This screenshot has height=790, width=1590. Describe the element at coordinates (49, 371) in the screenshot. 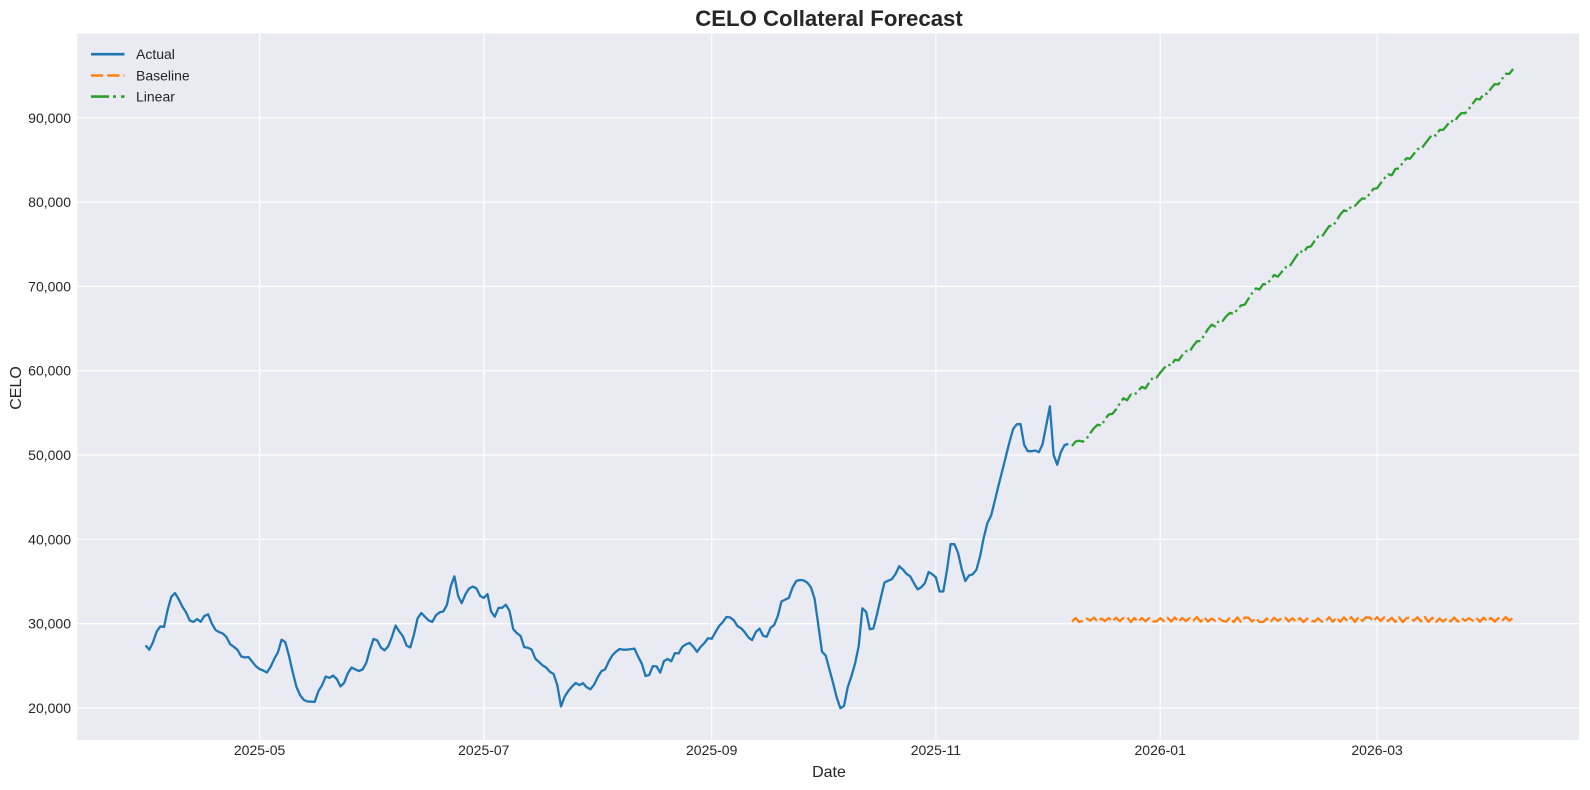

I see `svg-text: 60,000` at that location.